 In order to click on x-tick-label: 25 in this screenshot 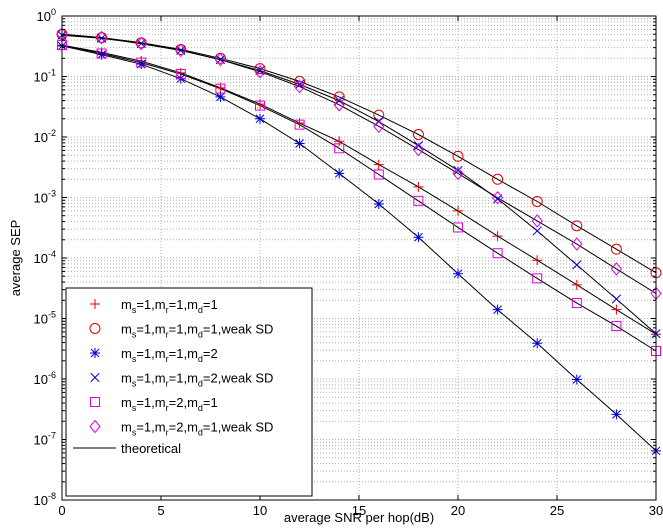, I will do `click(557, 510)`.